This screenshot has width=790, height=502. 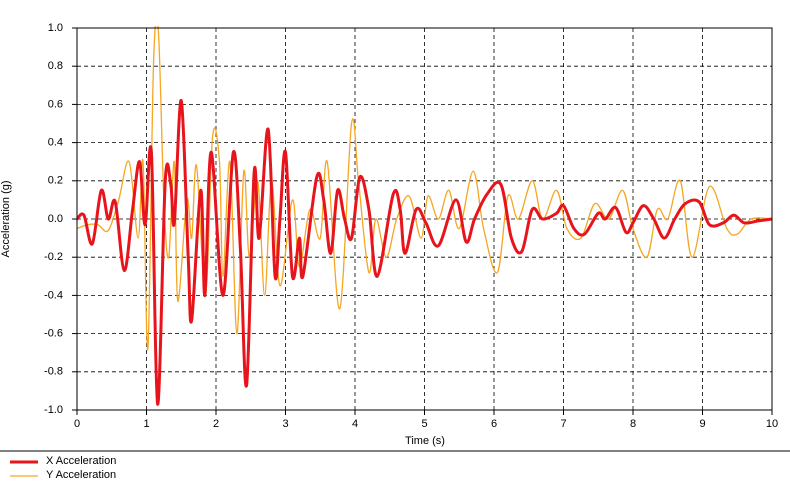 What do you see at coordinates (53, 334) in the screenshot?
I see `y-tick-label: -0.6` at bounding box center [53, 334].